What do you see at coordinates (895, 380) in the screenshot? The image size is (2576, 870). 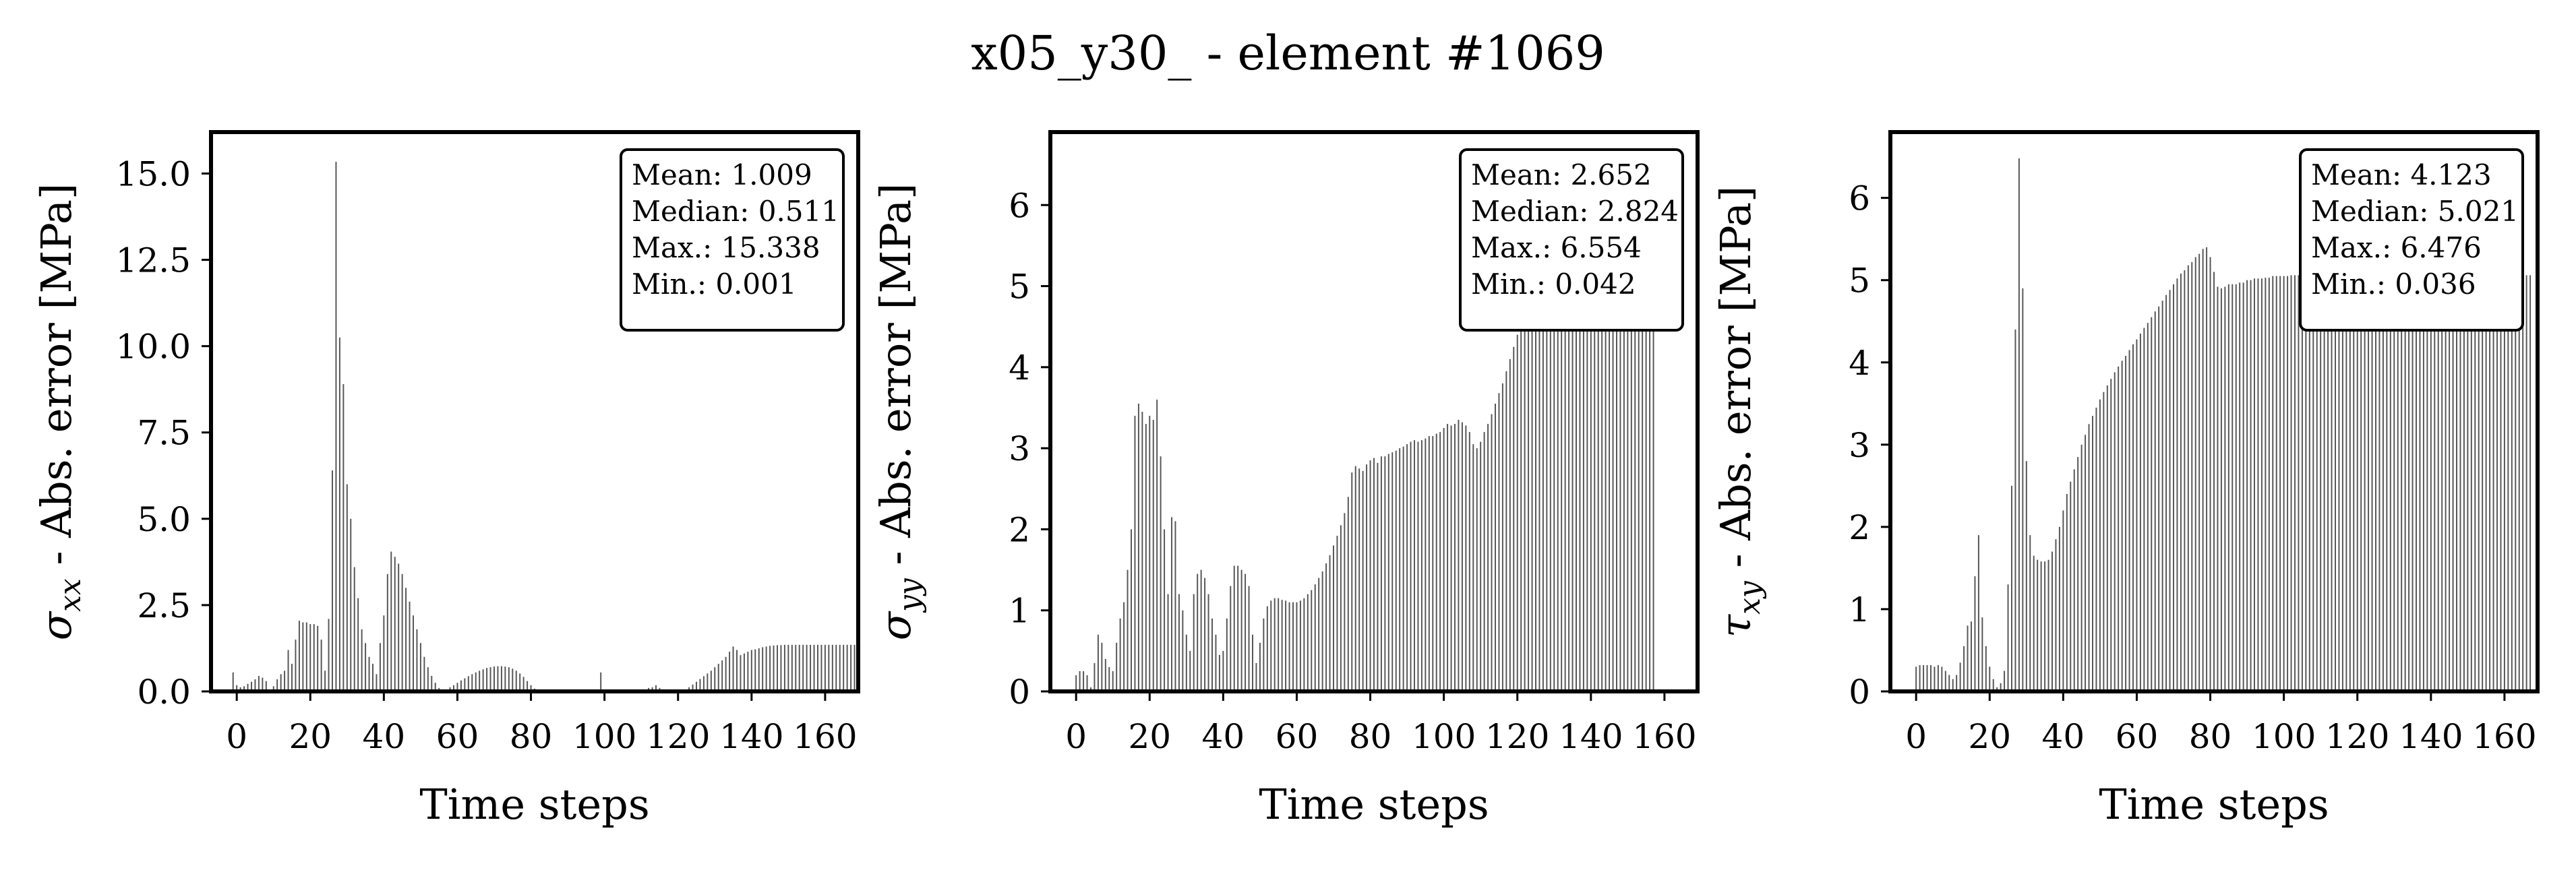 I see `y-axis-label-text: - Abs. error [MPa]` at bounding box center [895, 380].